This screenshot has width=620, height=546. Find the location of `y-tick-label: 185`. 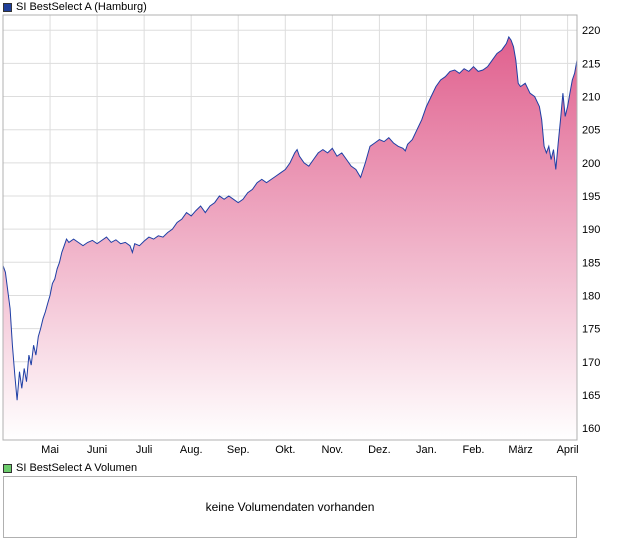

y-tick-label: 185 is located at coordinates (591, 263).